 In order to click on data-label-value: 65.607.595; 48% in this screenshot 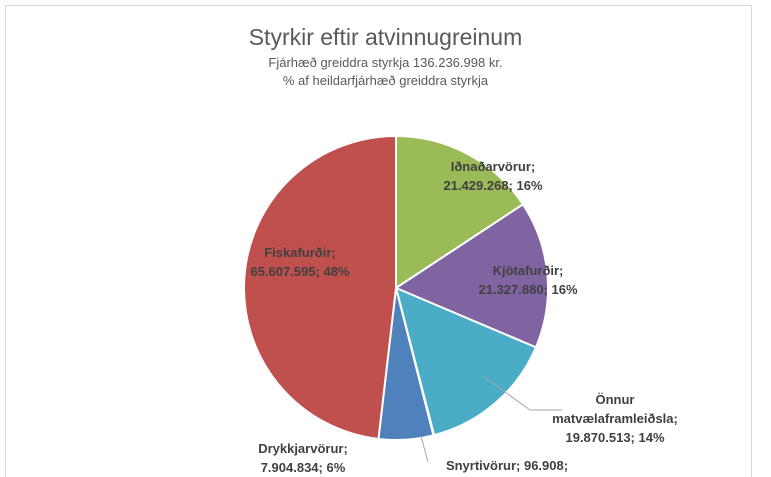, I will do `click(300, 271)`.